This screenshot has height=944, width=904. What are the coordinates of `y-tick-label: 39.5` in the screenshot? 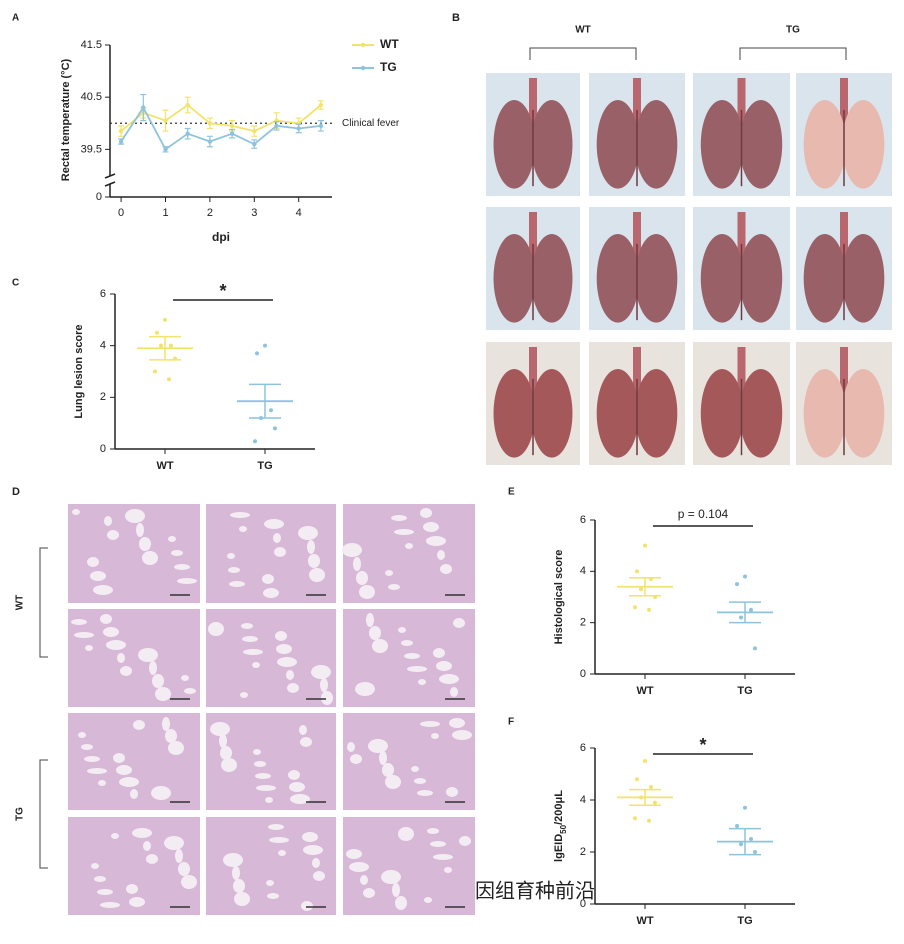 It's located at (91, 149).